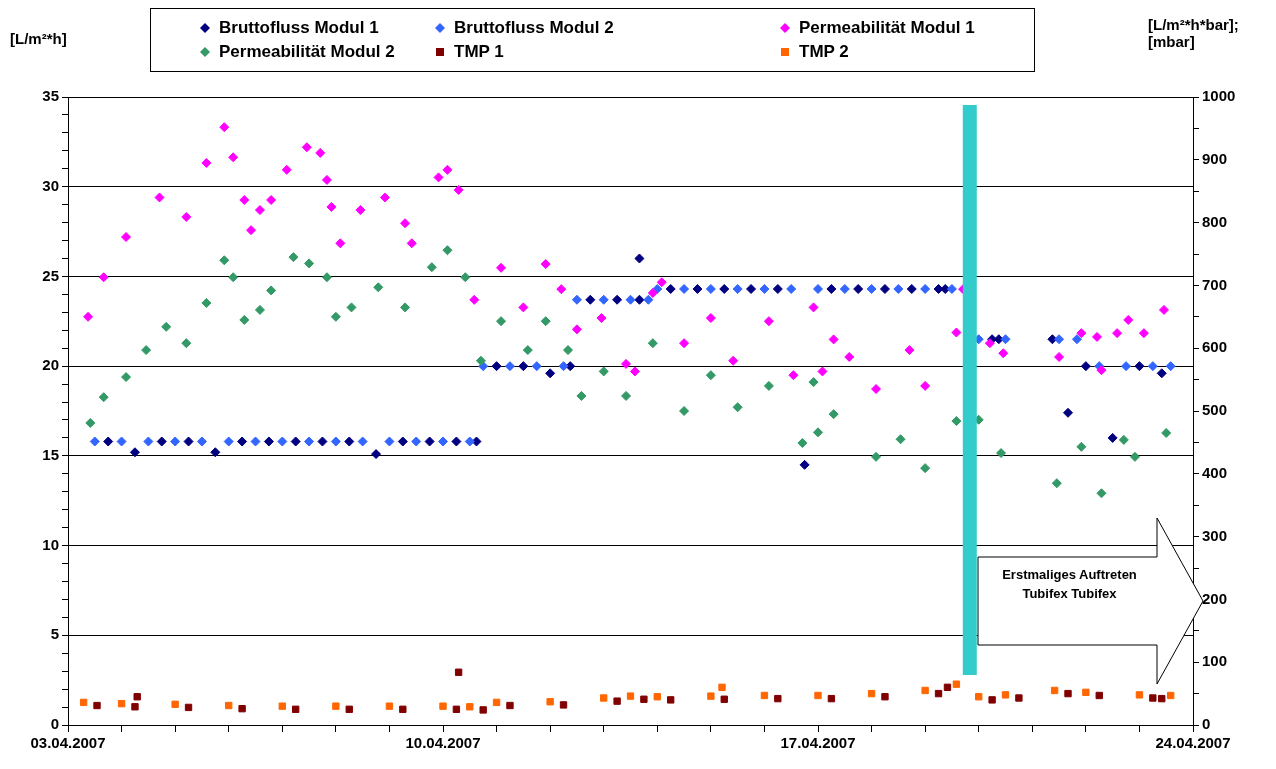 Image resolution: width=1276 pixels, height=769 pixels. Describe the element at coordinates (50, 544) in the screenshot. I see `y-tick-label: 10` at that location.